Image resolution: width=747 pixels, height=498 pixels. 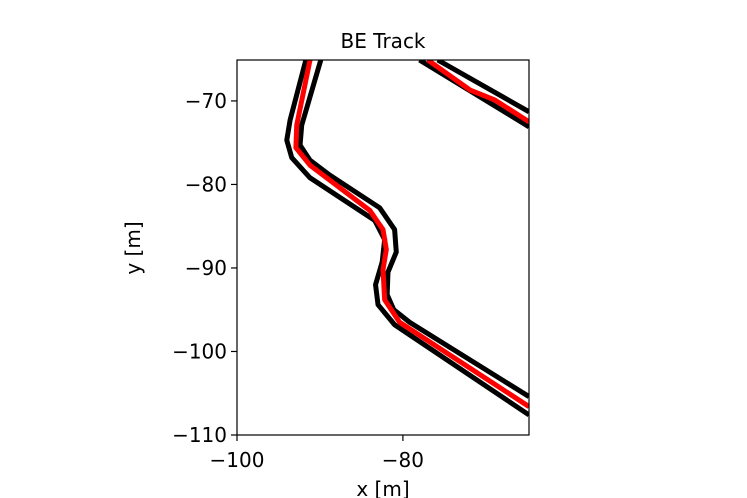 I want to click on chart-title: BE Track, so click(x=382, y=41).